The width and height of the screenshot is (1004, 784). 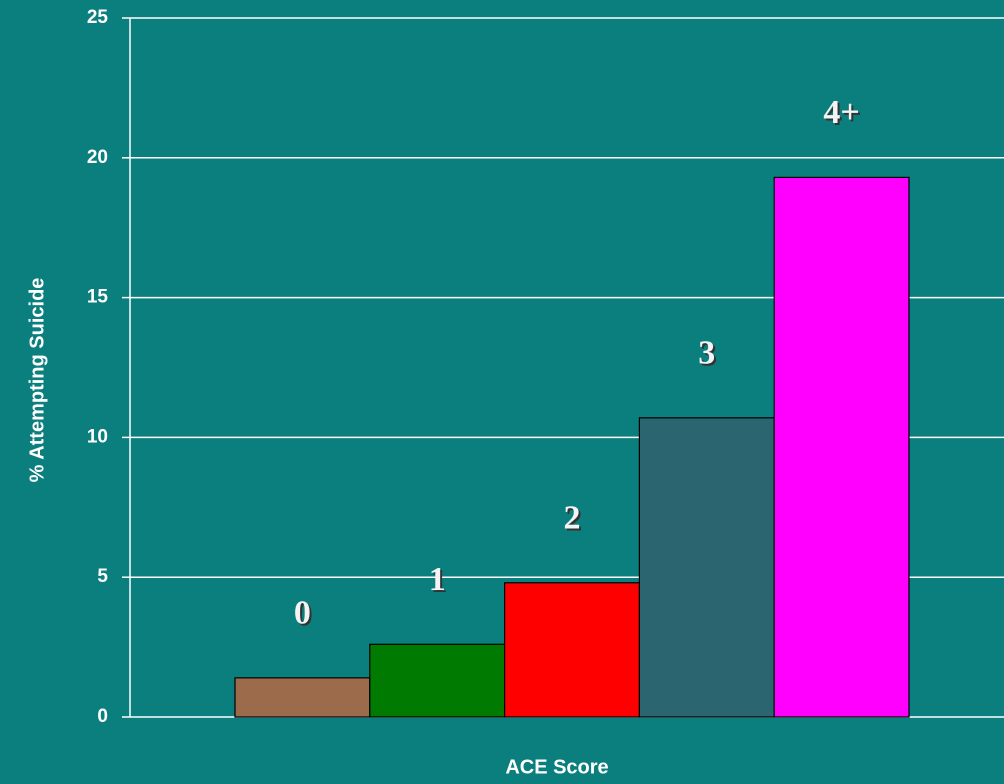 I want to click on category-label: 3, so click(x=706, y=353).